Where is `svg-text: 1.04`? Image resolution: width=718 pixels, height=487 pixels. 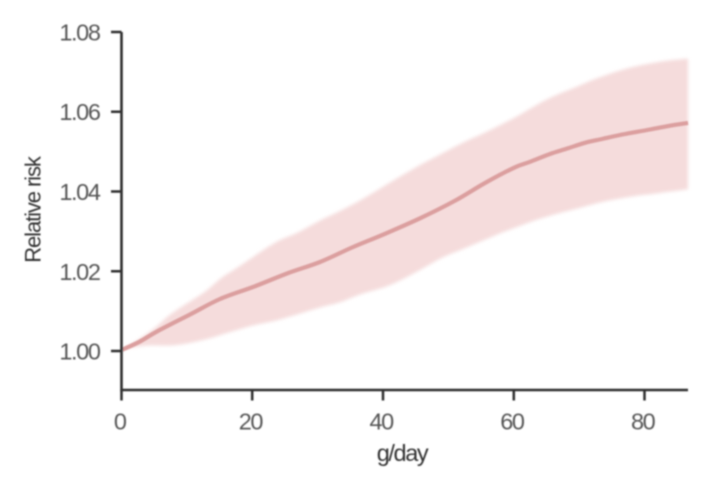
svg-text: 1.04 is located at coordinates (79, 192).